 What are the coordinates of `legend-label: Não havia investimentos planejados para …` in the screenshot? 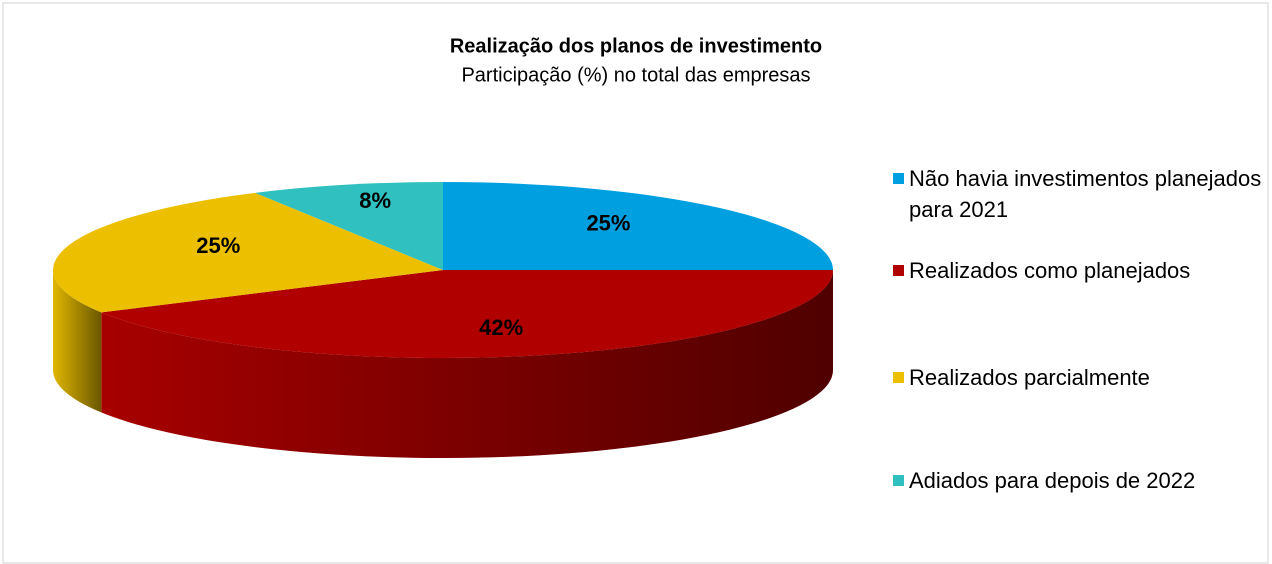 It's located at (1085, 194).